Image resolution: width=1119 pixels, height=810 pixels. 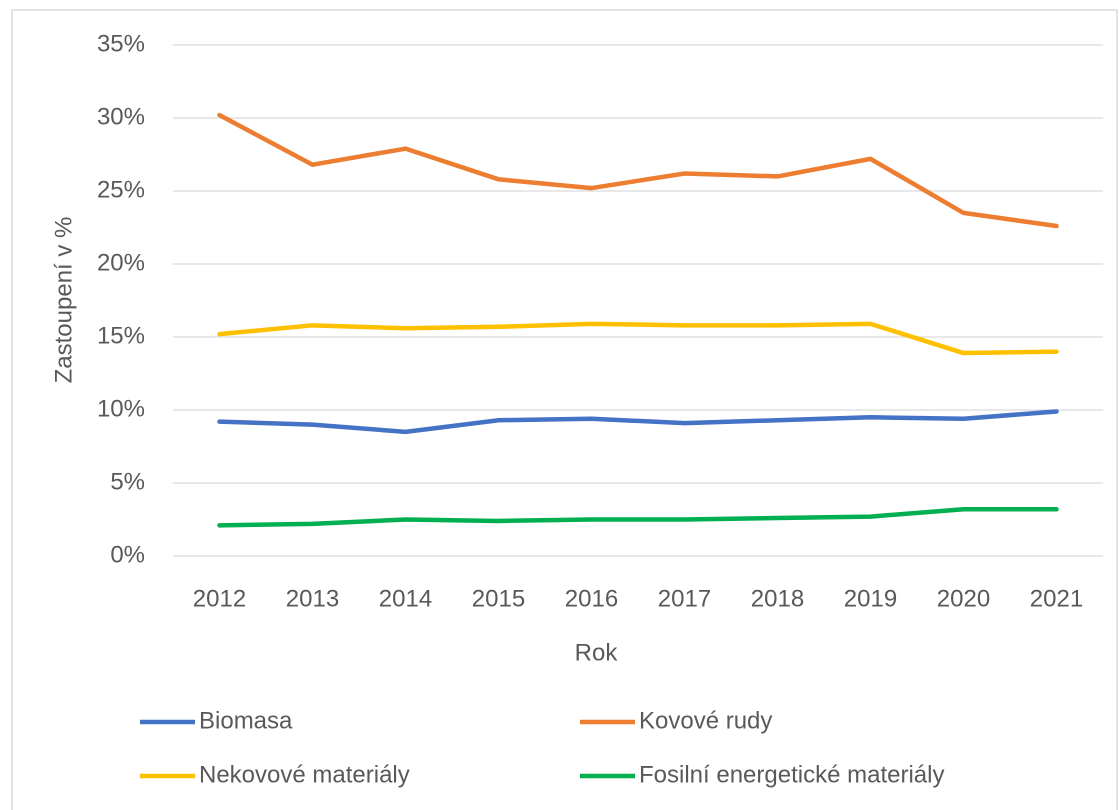 What do you see at coordinates (705, 720) in the screenshot?
I see `legend-label: Kovové rudy` at bounding box center [705, 720].